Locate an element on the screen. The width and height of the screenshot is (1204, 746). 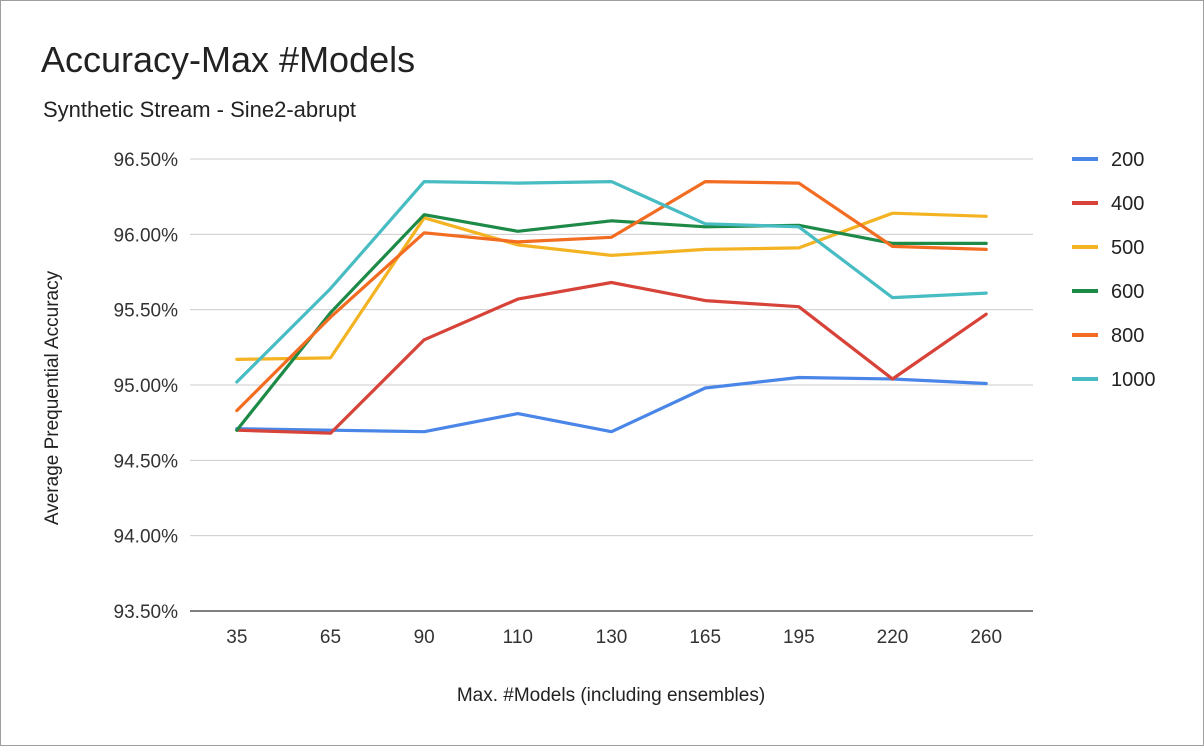
x-tick-label: 260 is located at coordinates (986, 637).